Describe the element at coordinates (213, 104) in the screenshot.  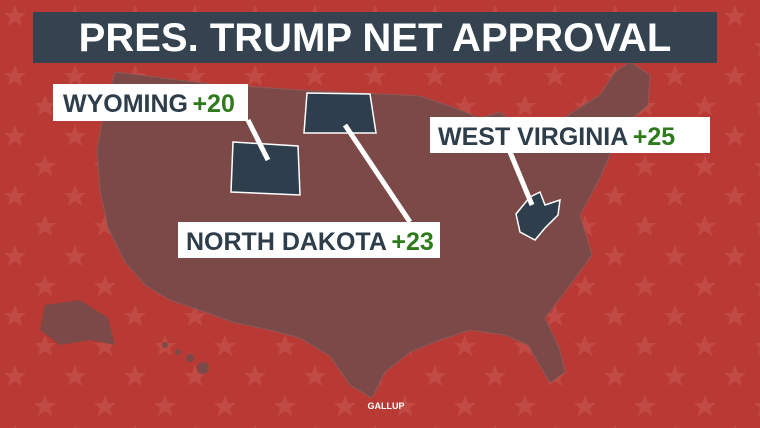
I see `state-value: +20` at that location.